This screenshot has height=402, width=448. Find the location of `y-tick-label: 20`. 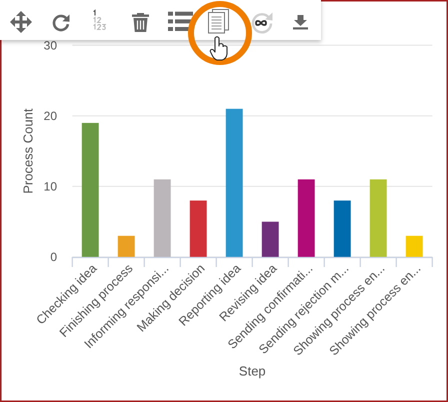

y-tick-label: 20 is located at coordinates (51, 116).